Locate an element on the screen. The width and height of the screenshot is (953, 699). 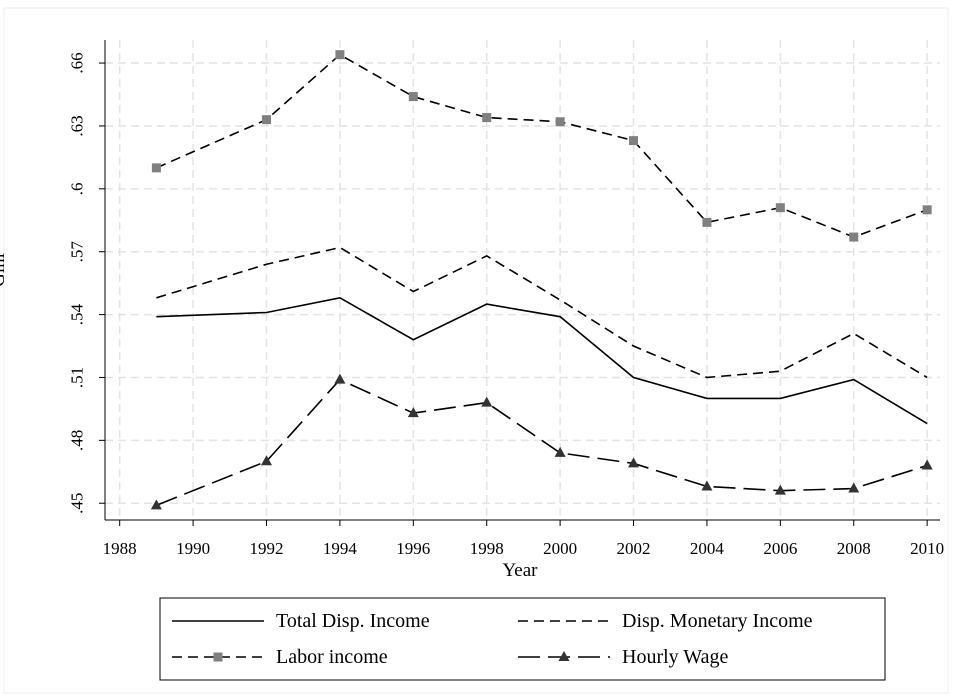
x-tick-label: 1992 is located at coordinates (266, 548).